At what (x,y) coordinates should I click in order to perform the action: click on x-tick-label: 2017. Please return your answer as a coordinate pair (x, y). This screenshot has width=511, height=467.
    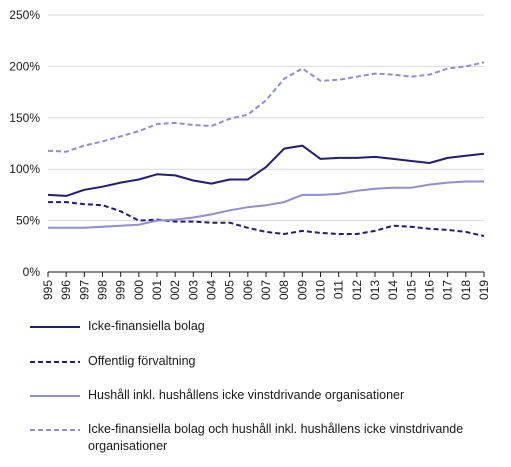
    Looking at the image, I should click on (448, 290).